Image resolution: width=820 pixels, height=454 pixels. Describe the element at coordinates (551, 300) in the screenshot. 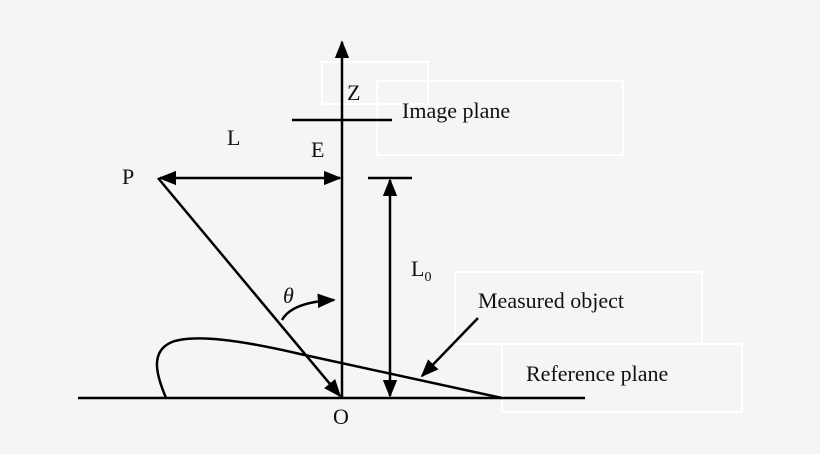

I see `measured-object-label: Measured object` at that location.